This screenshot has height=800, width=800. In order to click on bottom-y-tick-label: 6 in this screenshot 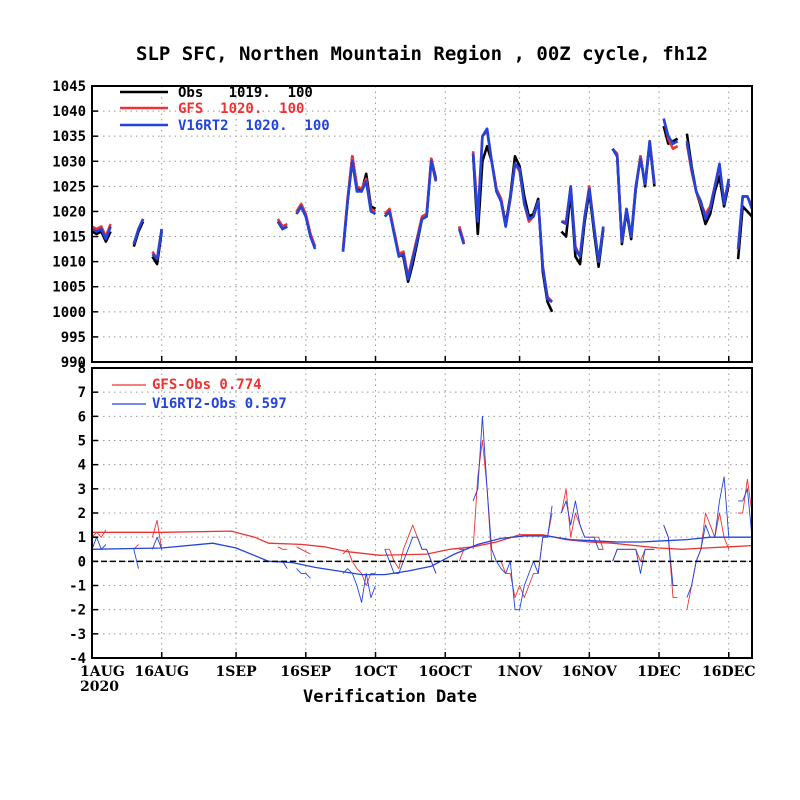, I will do `click(82, 417)`.